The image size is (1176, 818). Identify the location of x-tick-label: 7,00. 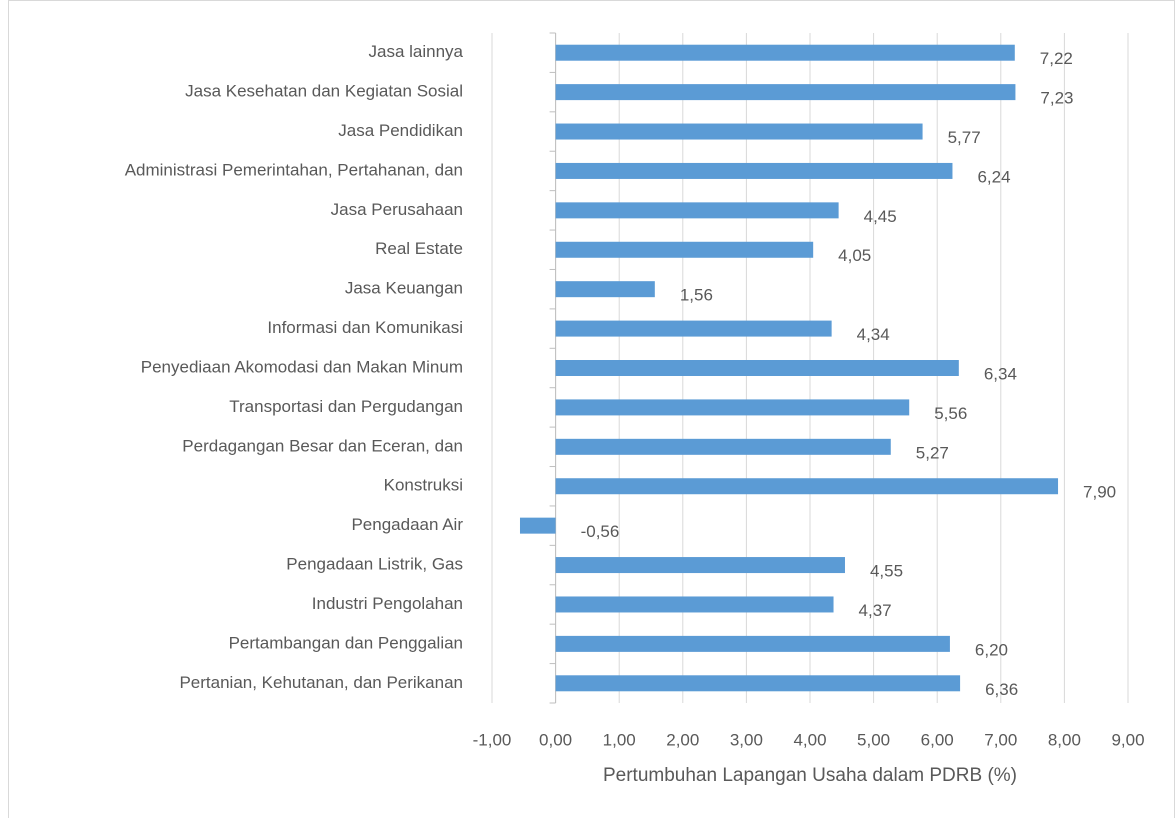
(1000, 739).